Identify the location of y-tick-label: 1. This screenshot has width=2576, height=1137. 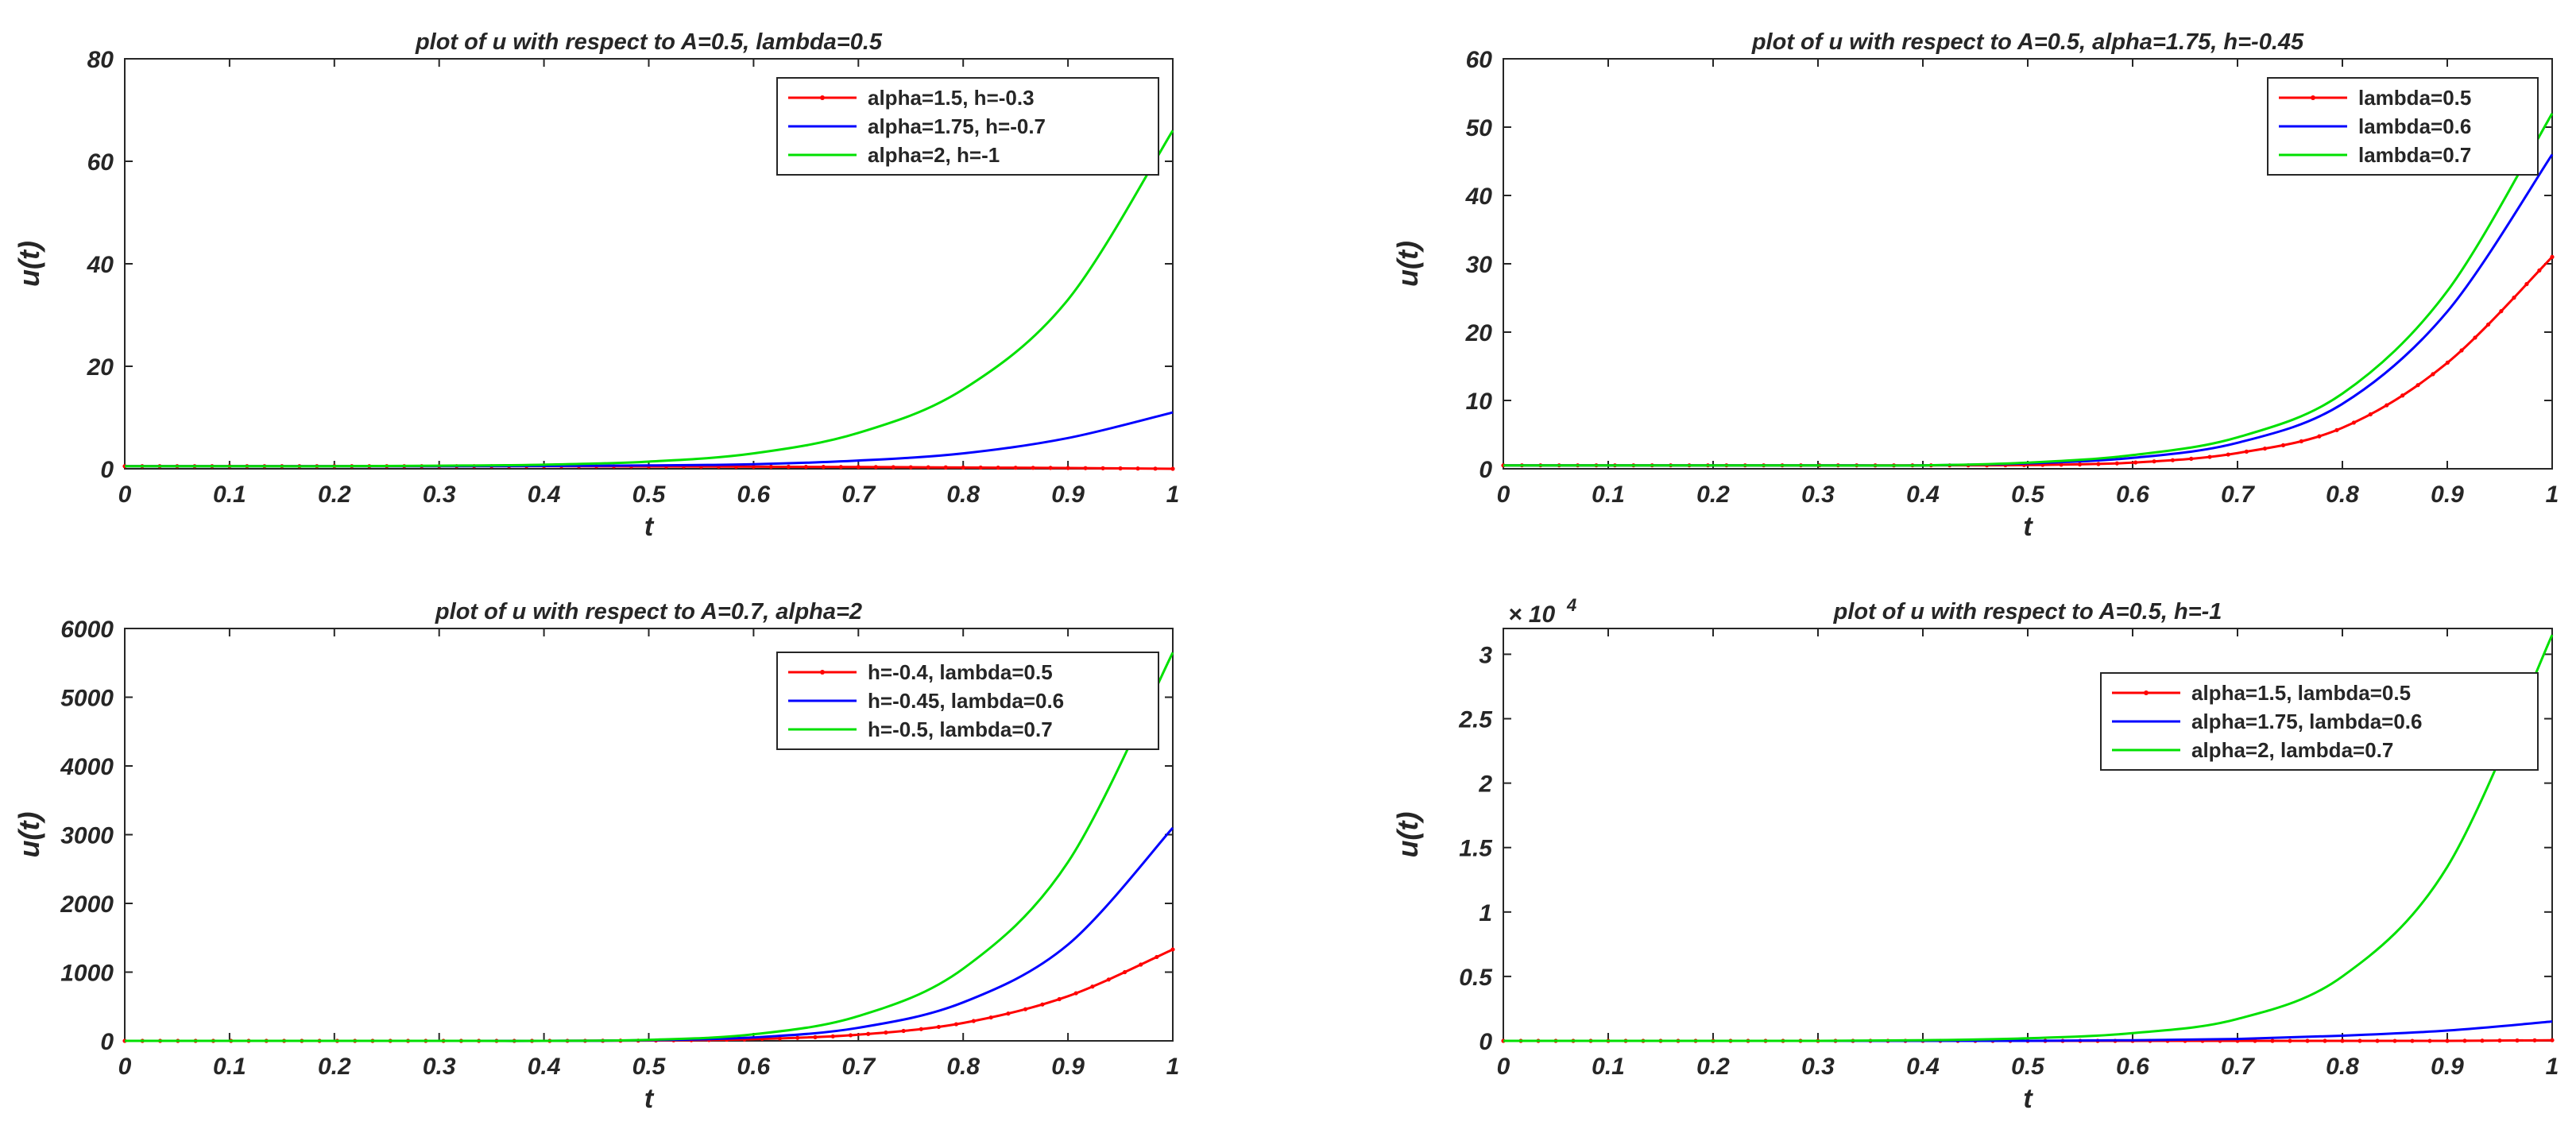
(1485, 913).